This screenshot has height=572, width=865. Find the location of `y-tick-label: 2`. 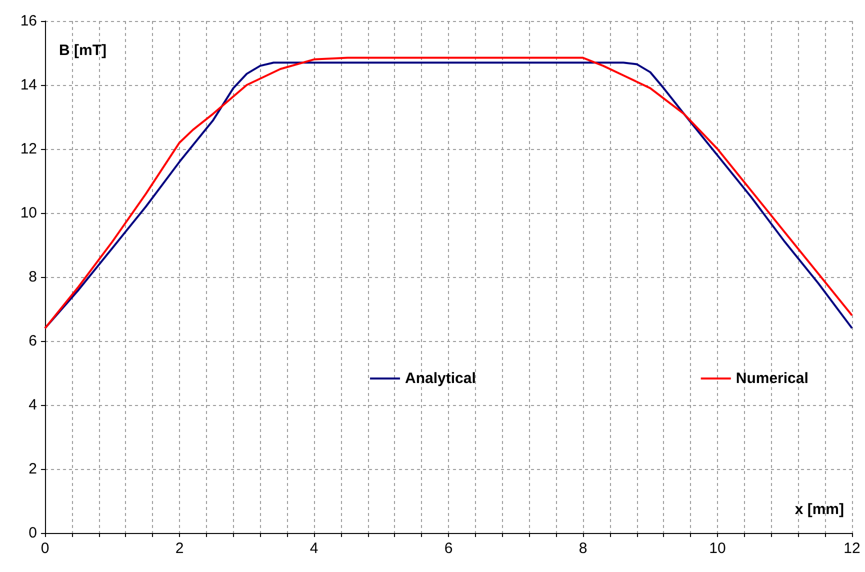

y-tick-label: 2 is located at coordinates (32, 469).